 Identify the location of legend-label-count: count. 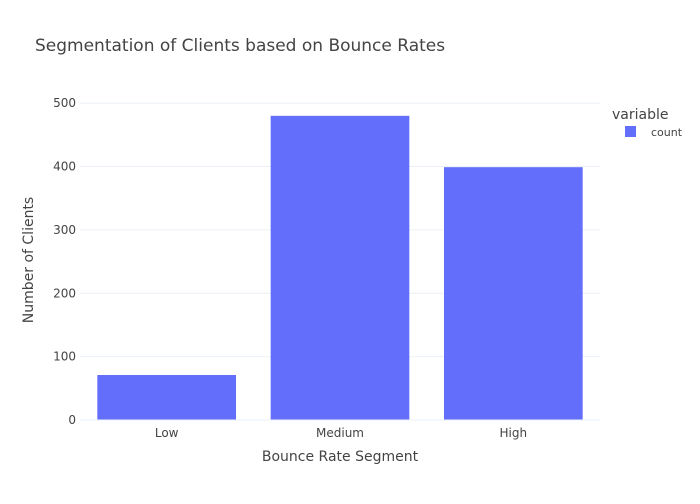
(667, 132).